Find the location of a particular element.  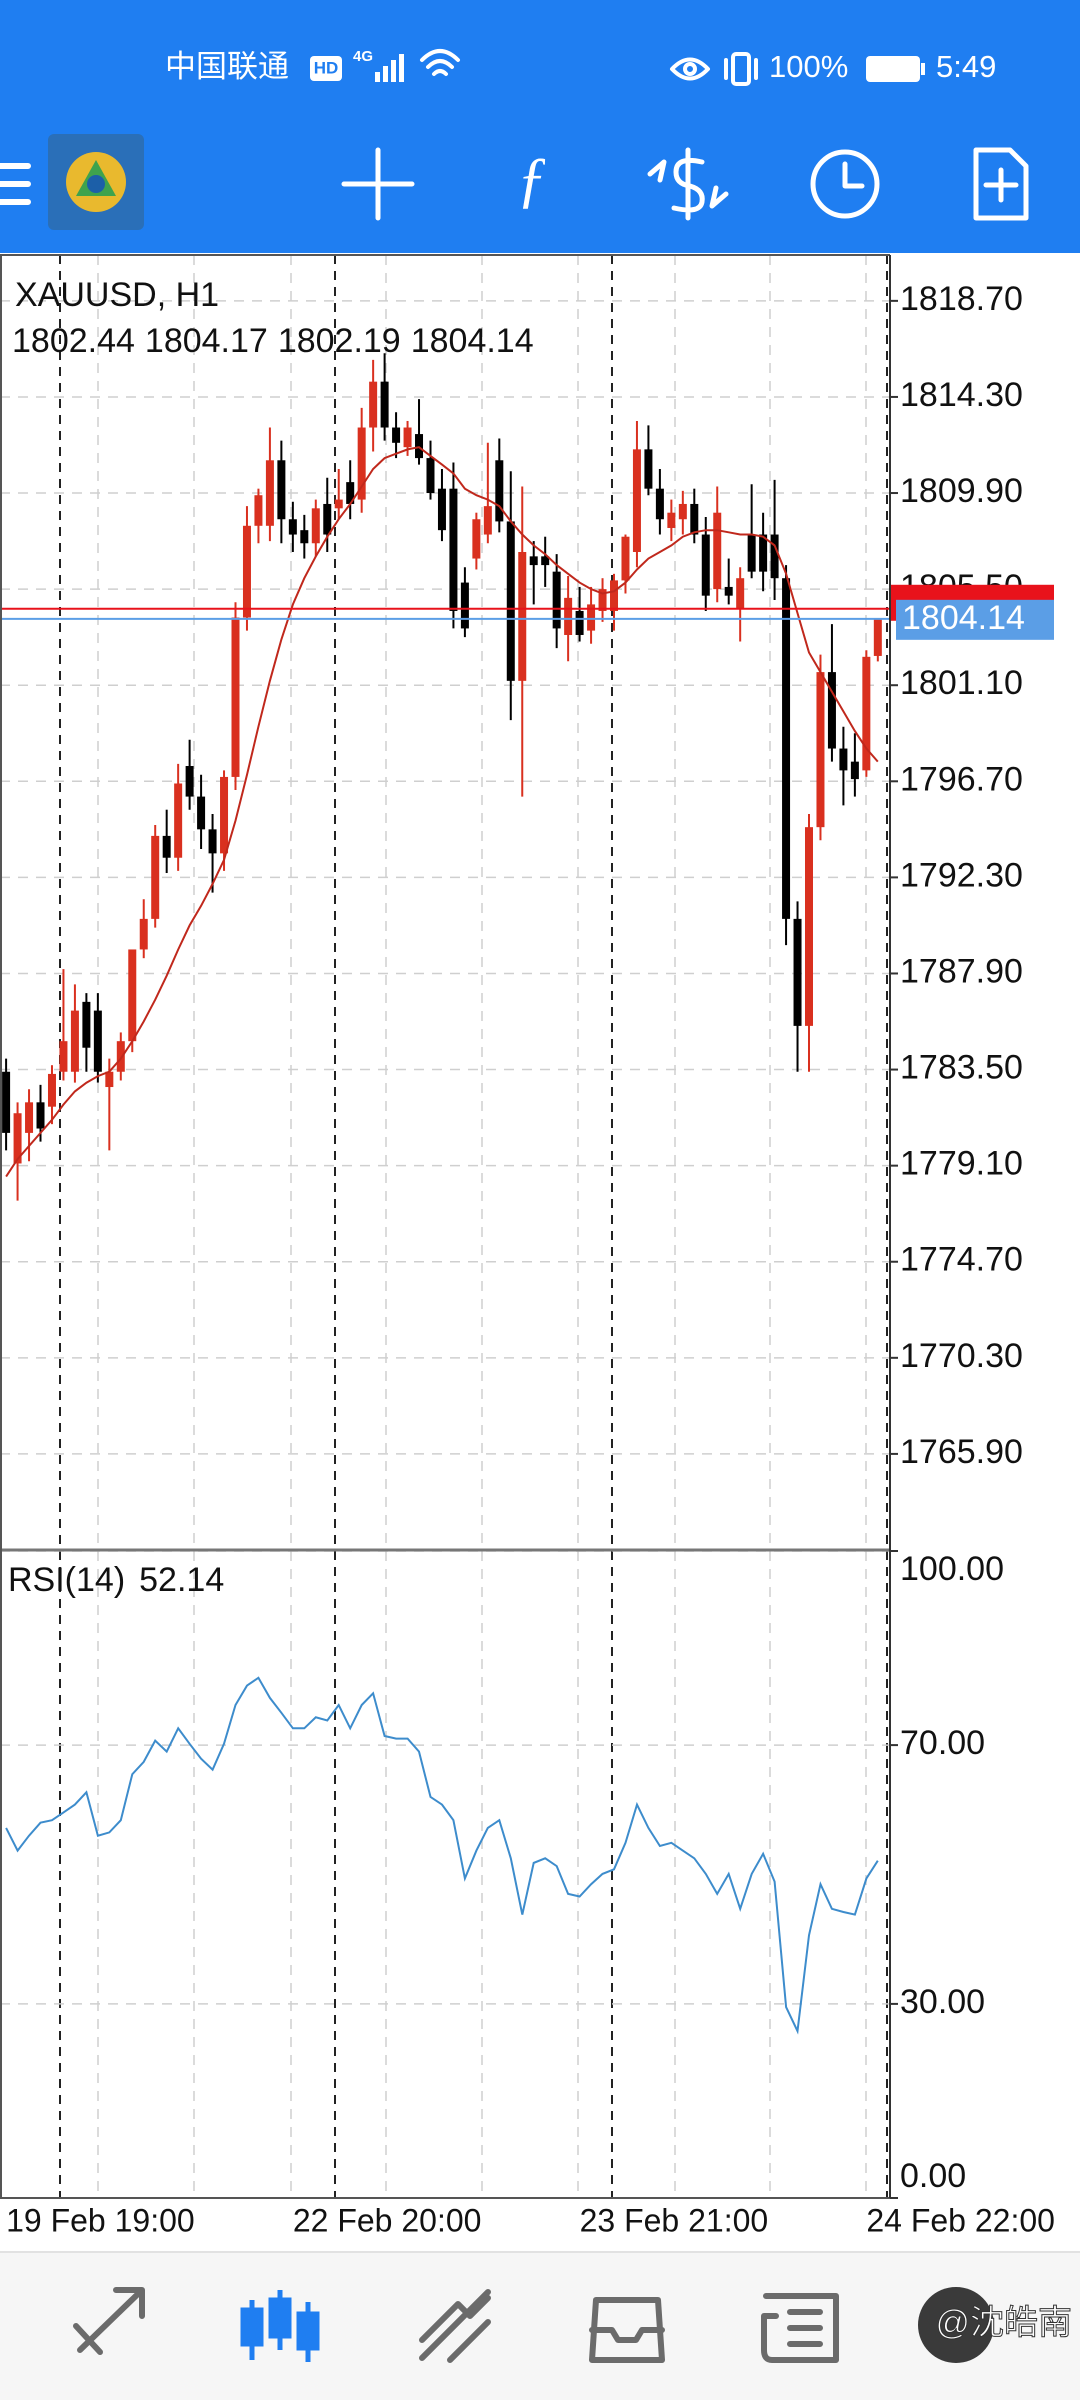

chart-tab is located at coordinates (280, 2326).